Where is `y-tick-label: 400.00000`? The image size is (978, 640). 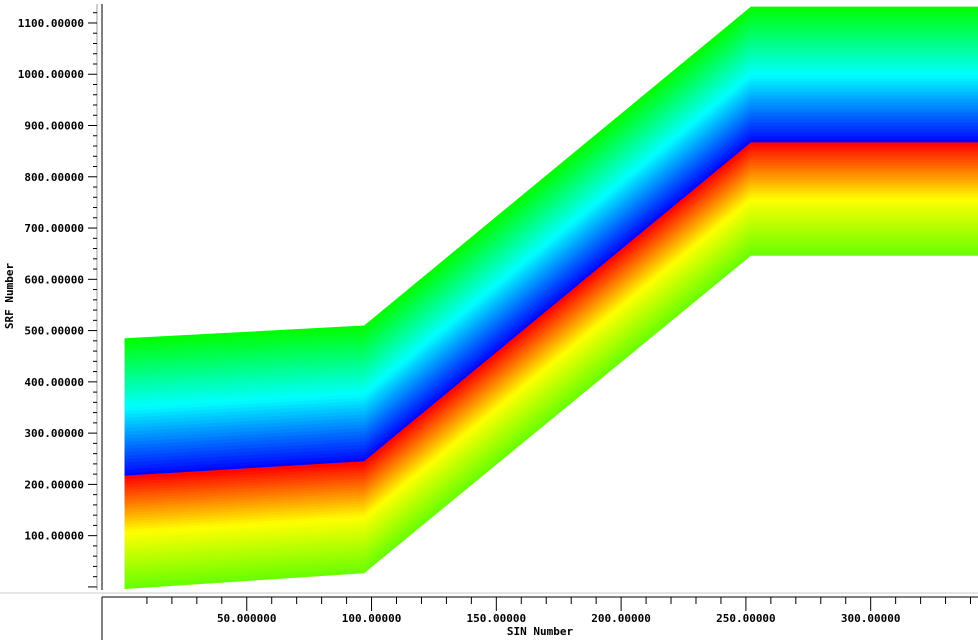 y-tick-label: 400.00000 is located at coordinates (54, 382).